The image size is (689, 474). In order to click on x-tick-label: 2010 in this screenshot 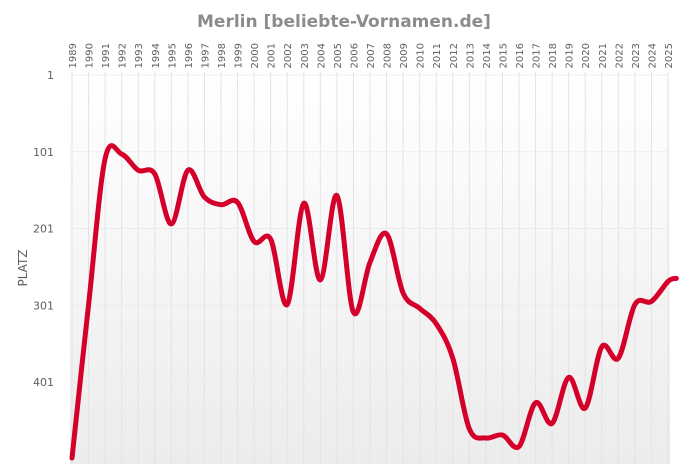, I will do `click(421, 55)`.